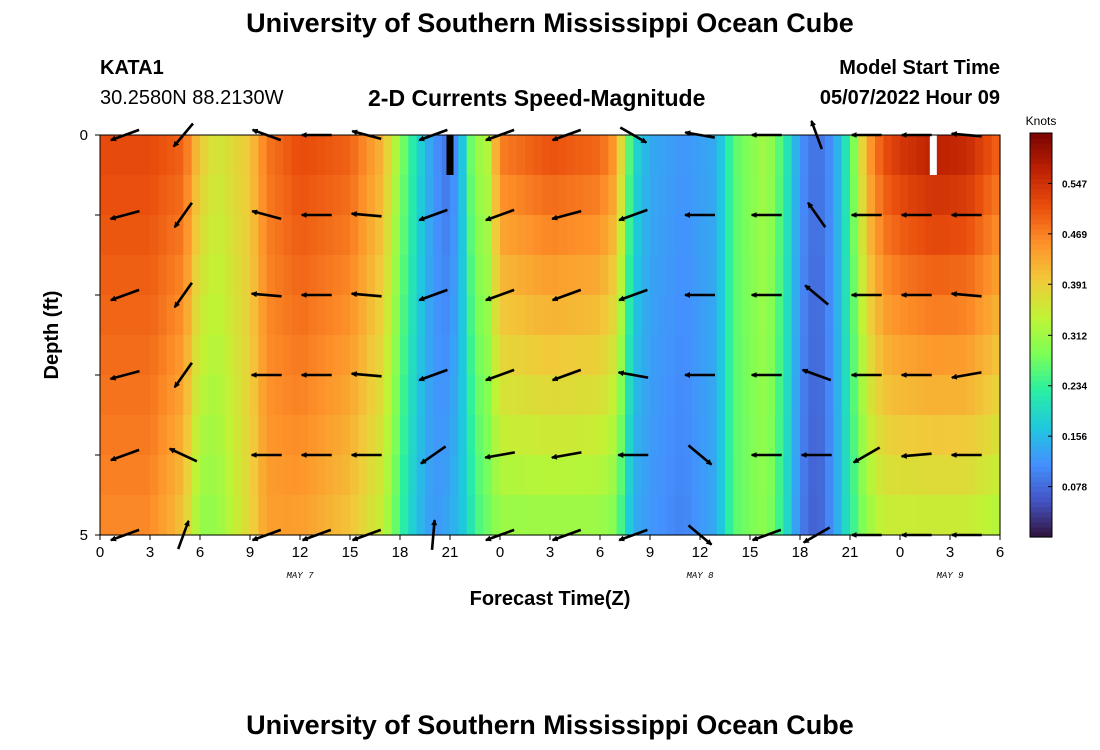 This screenshot has height=750, width=1100. What do you see at coordinates (650, 552) in the screenshot?
I see `x-tick-label: 9` at bounding box center [650, 552].